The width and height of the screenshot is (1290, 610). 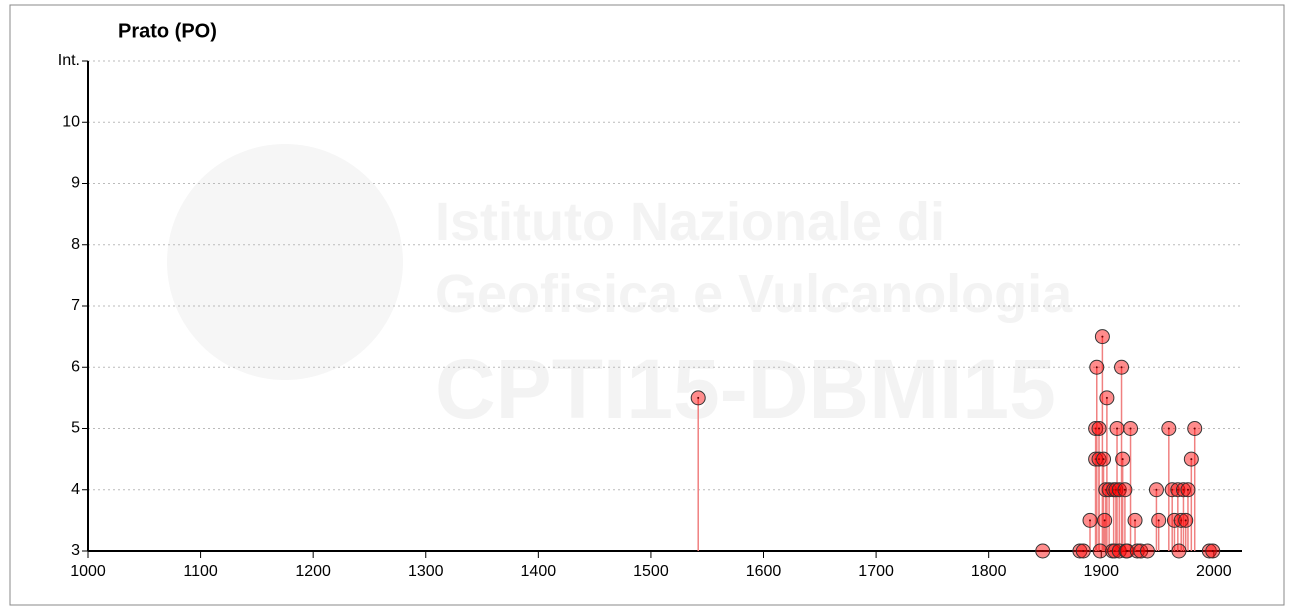 I want to click on y-tick-label: 3, so click(x=75, y=550).